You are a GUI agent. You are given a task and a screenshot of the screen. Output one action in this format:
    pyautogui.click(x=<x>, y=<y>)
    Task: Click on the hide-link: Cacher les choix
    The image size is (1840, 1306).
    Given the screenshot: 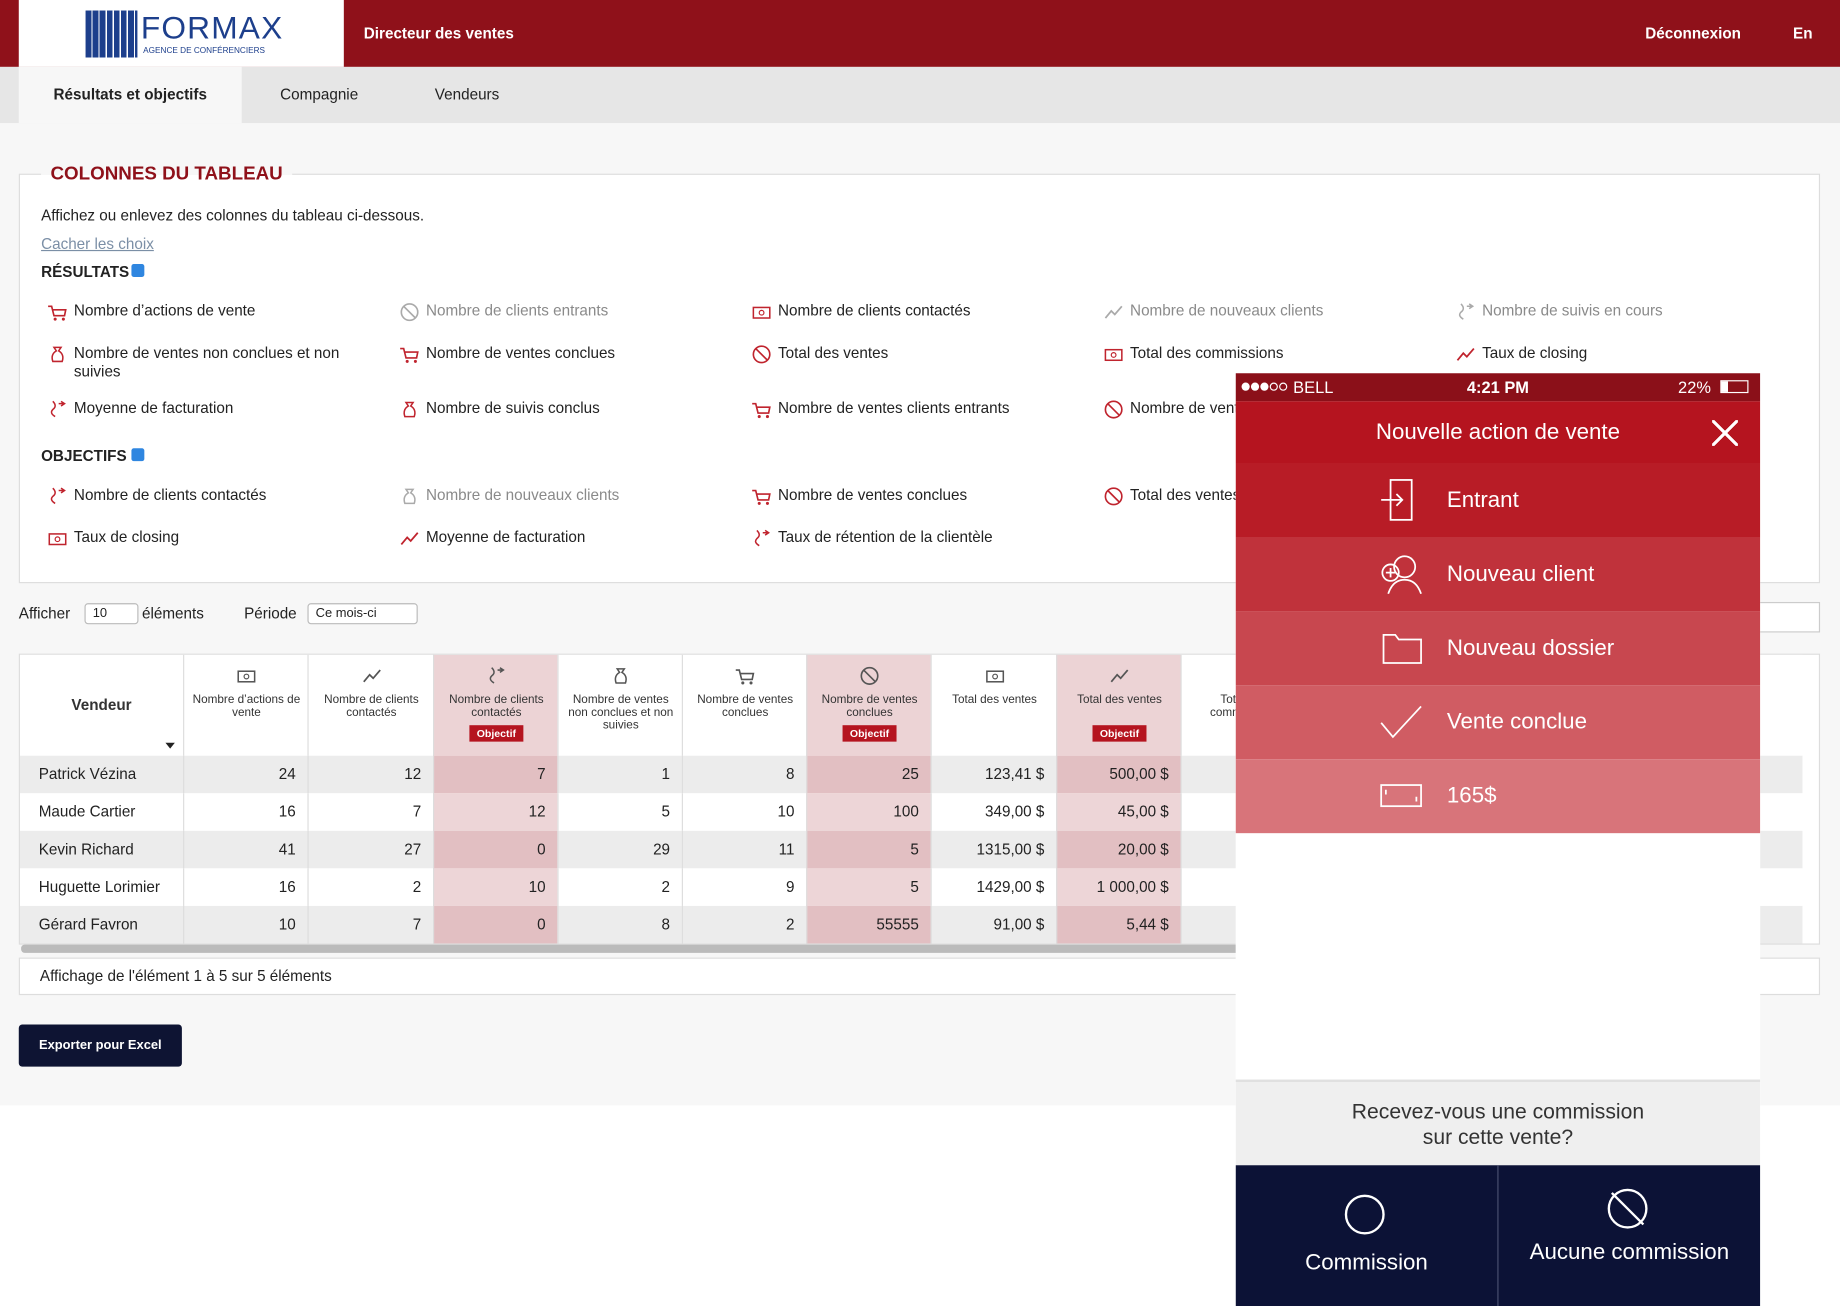 What is the action you would take?
    pyautogui.click(x=97, y=243)
    